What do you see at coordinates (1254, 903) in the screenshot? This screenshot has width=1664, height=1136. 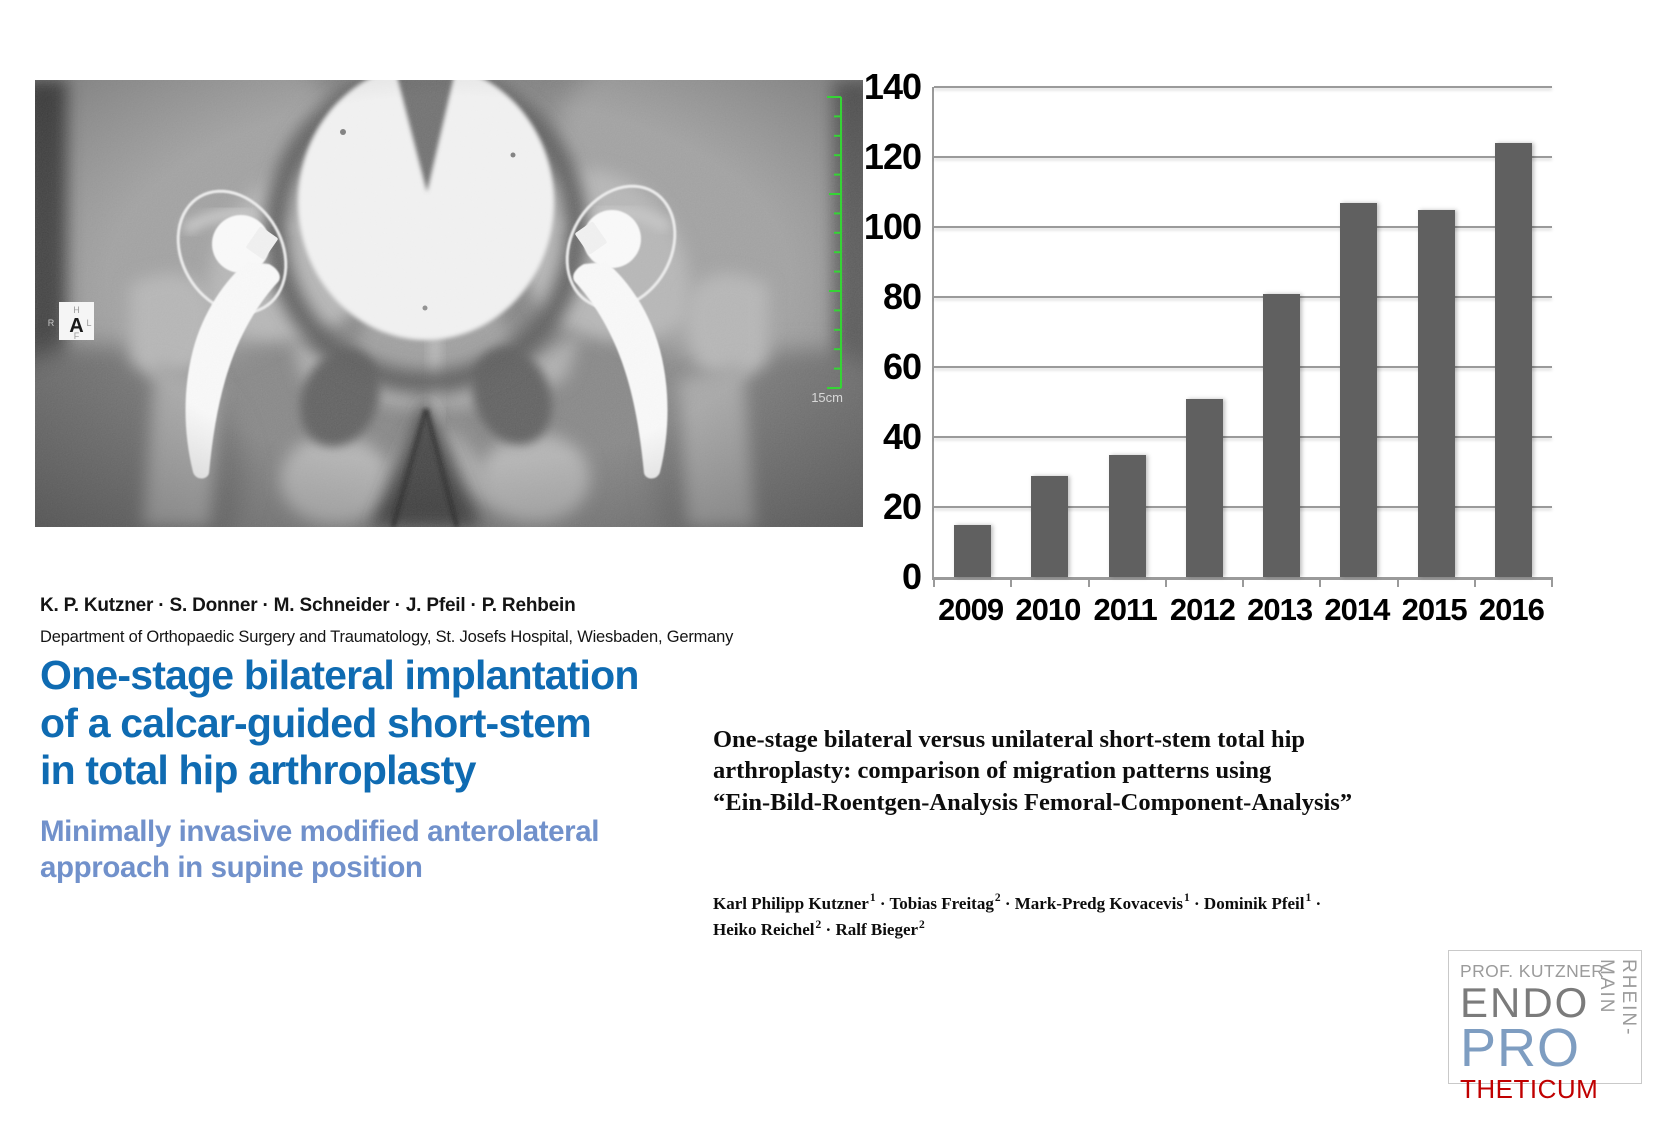 I see `paper-author-name: Dominik Pfeil` at bounding box center [1254, 903].